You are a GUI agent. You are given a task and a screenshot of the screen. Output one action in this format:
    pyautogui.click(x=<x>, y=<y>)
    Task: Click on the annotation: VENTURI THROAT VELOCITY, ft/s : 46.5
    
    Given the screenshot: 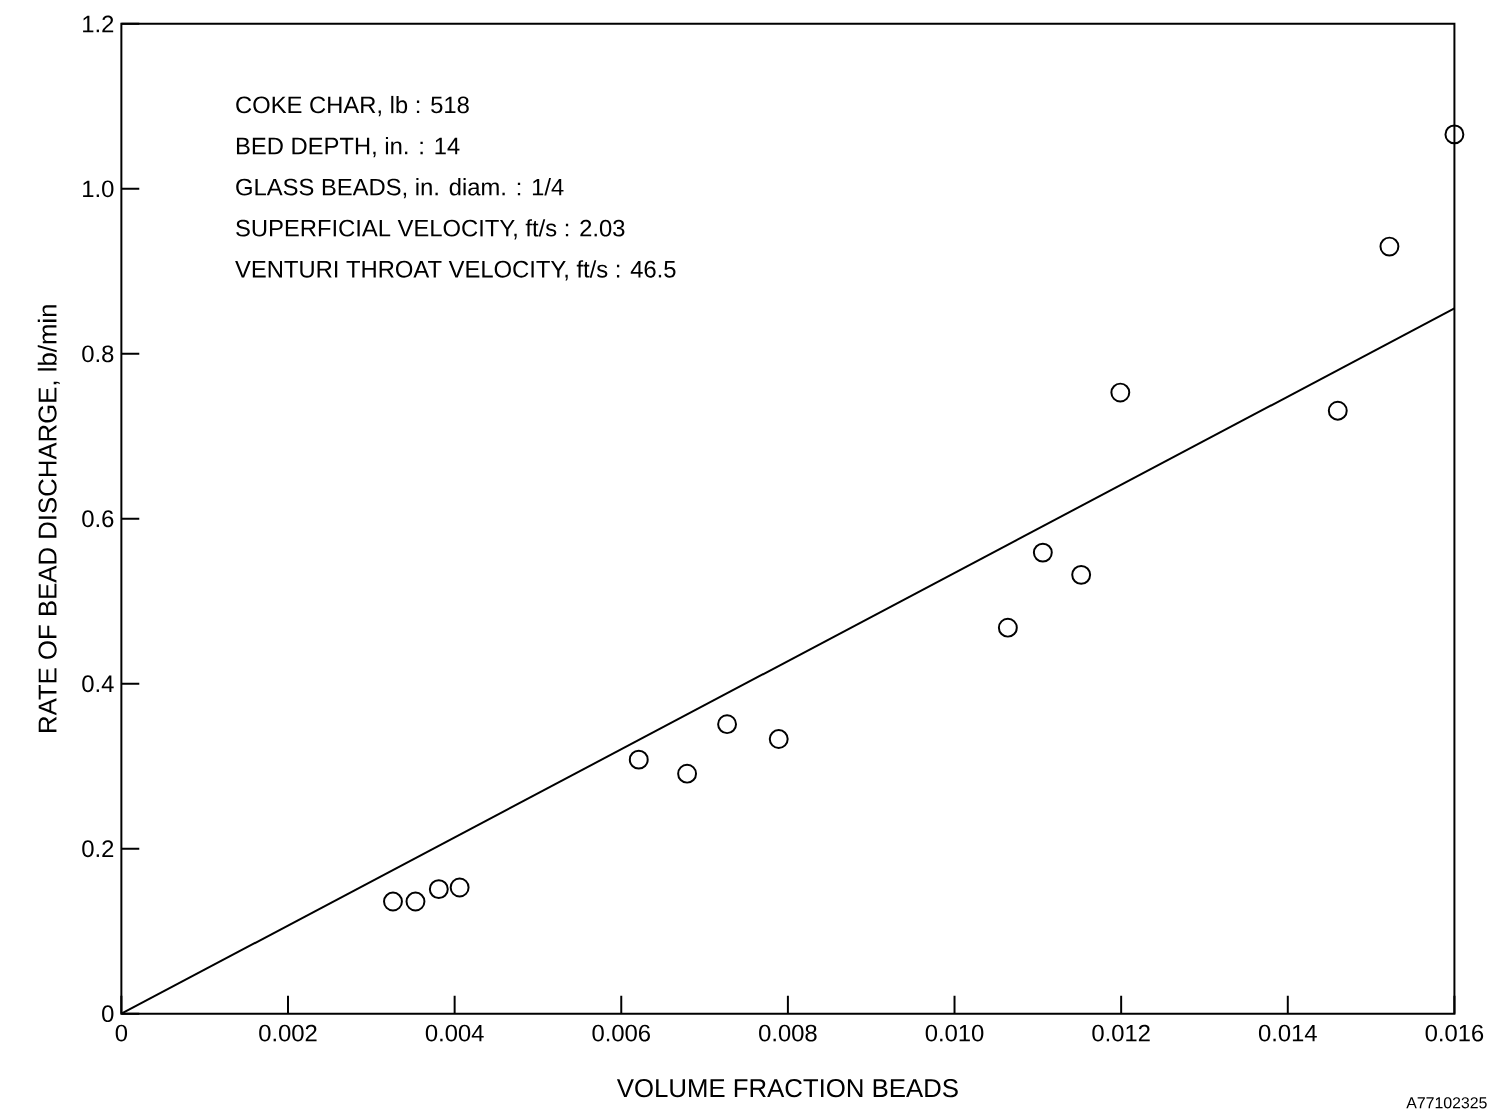 What is the action you would take?
    pyautogui.click(x=455, y=270)
    